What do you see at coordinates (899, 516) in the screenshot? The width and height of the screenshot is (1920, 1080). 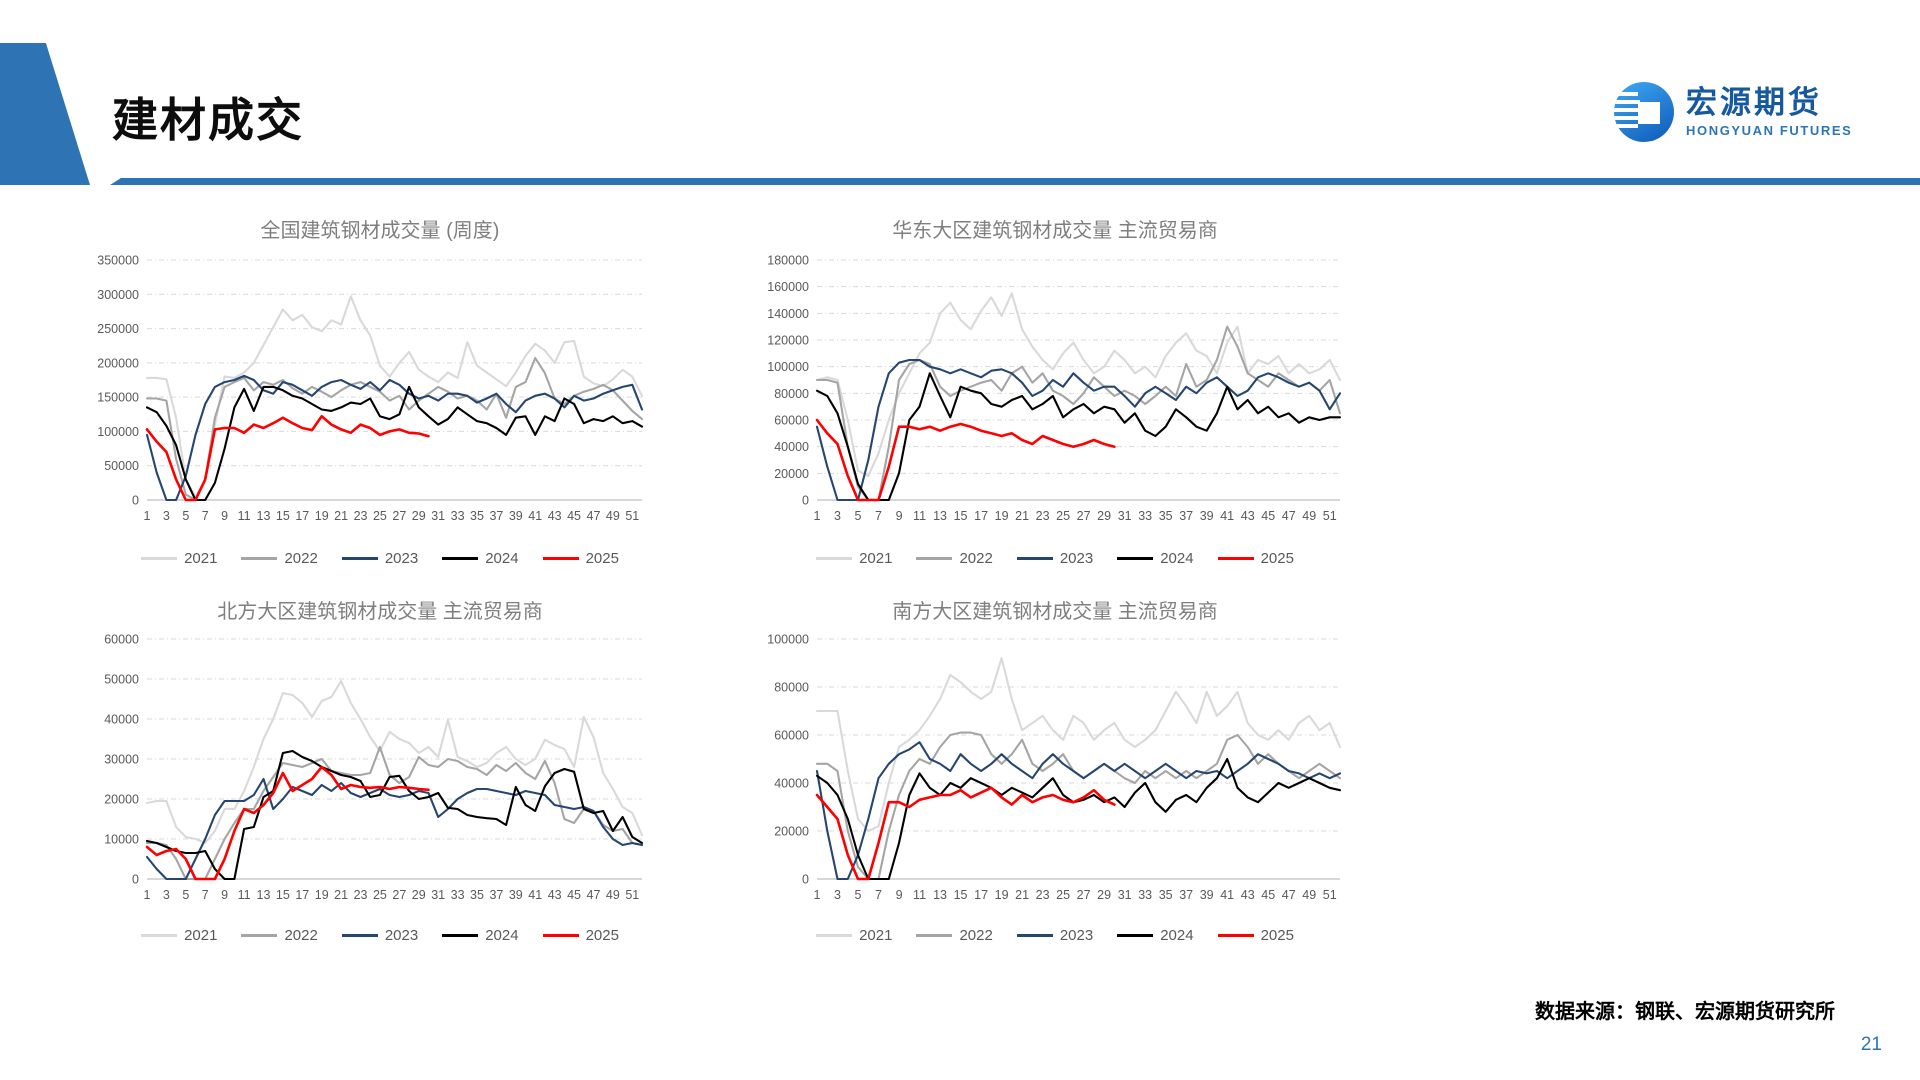 I see `x-tick-label: 9` at bounding box center [899, 516].